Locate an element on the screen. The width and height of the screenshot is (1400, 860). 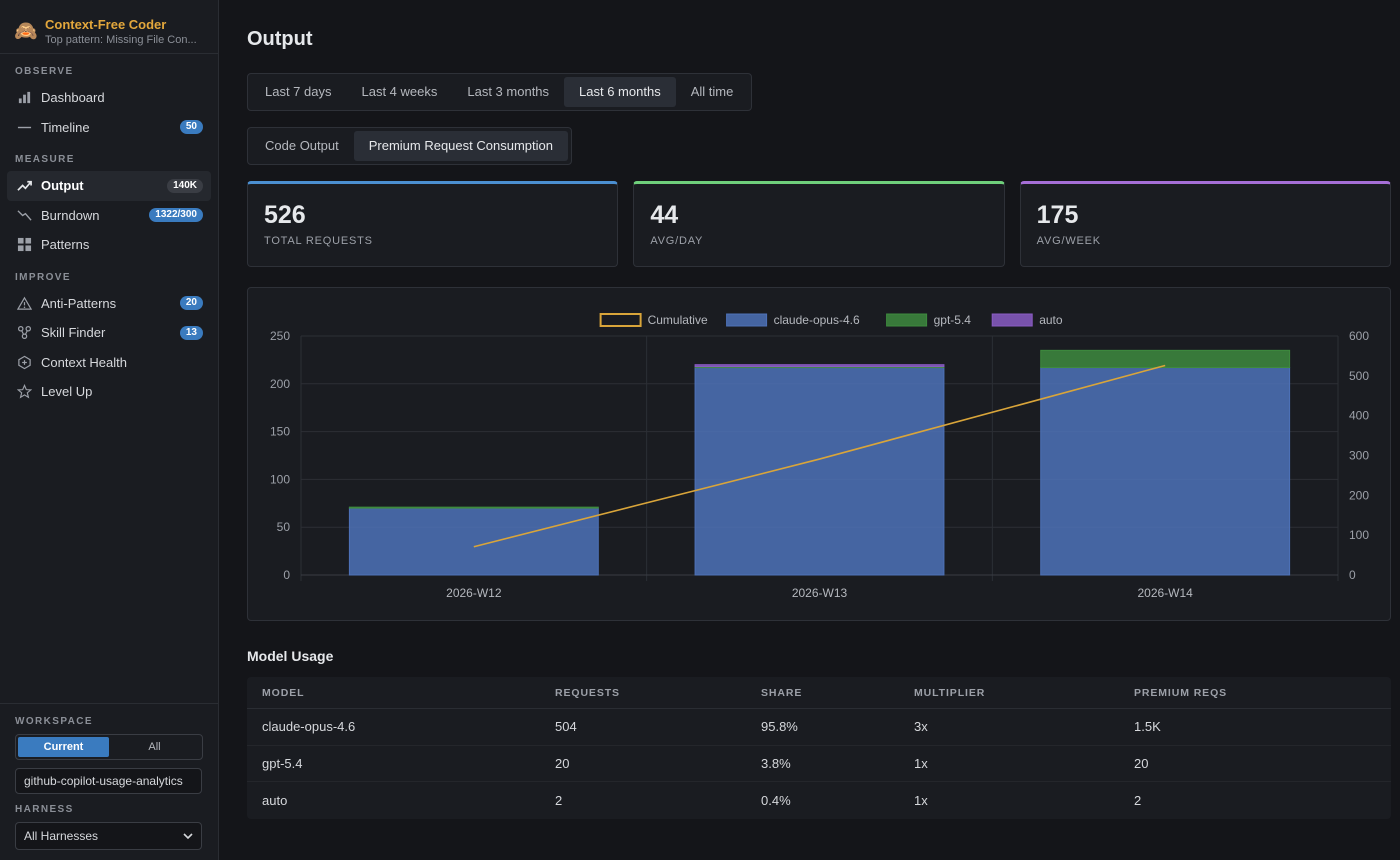
y-tick-label-right: 0 is located at coordinates (1352, 575).